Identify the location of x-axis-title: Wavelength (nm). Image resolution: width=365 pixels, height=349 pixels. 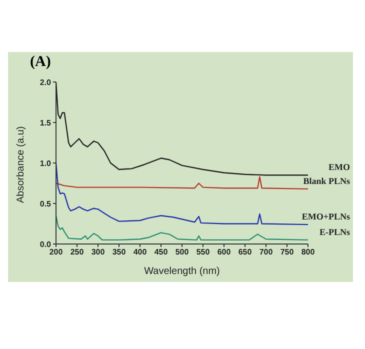
(182, 271).